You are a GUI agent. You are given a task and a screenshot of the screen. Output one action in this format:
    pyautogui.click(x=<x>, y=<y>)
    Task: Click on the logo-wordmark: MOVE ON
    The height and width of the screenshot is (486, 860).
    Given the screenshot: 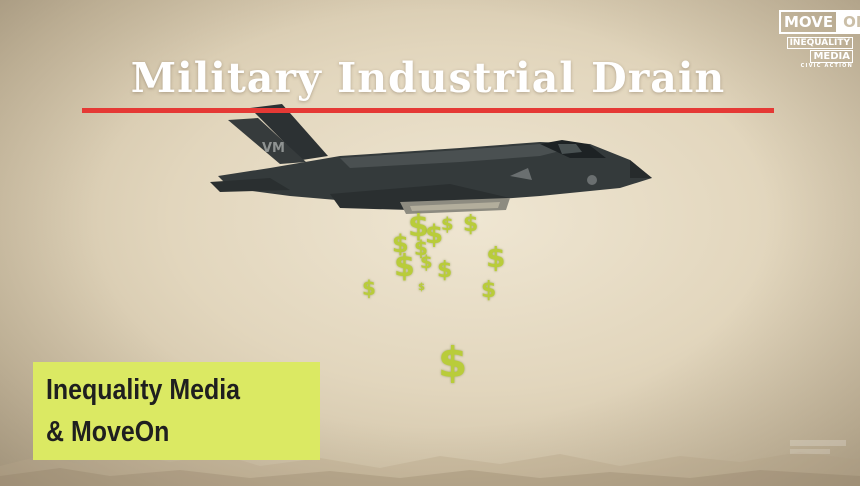 What is the action you would take?
    pyautogui.click(x=819, y=22)
    